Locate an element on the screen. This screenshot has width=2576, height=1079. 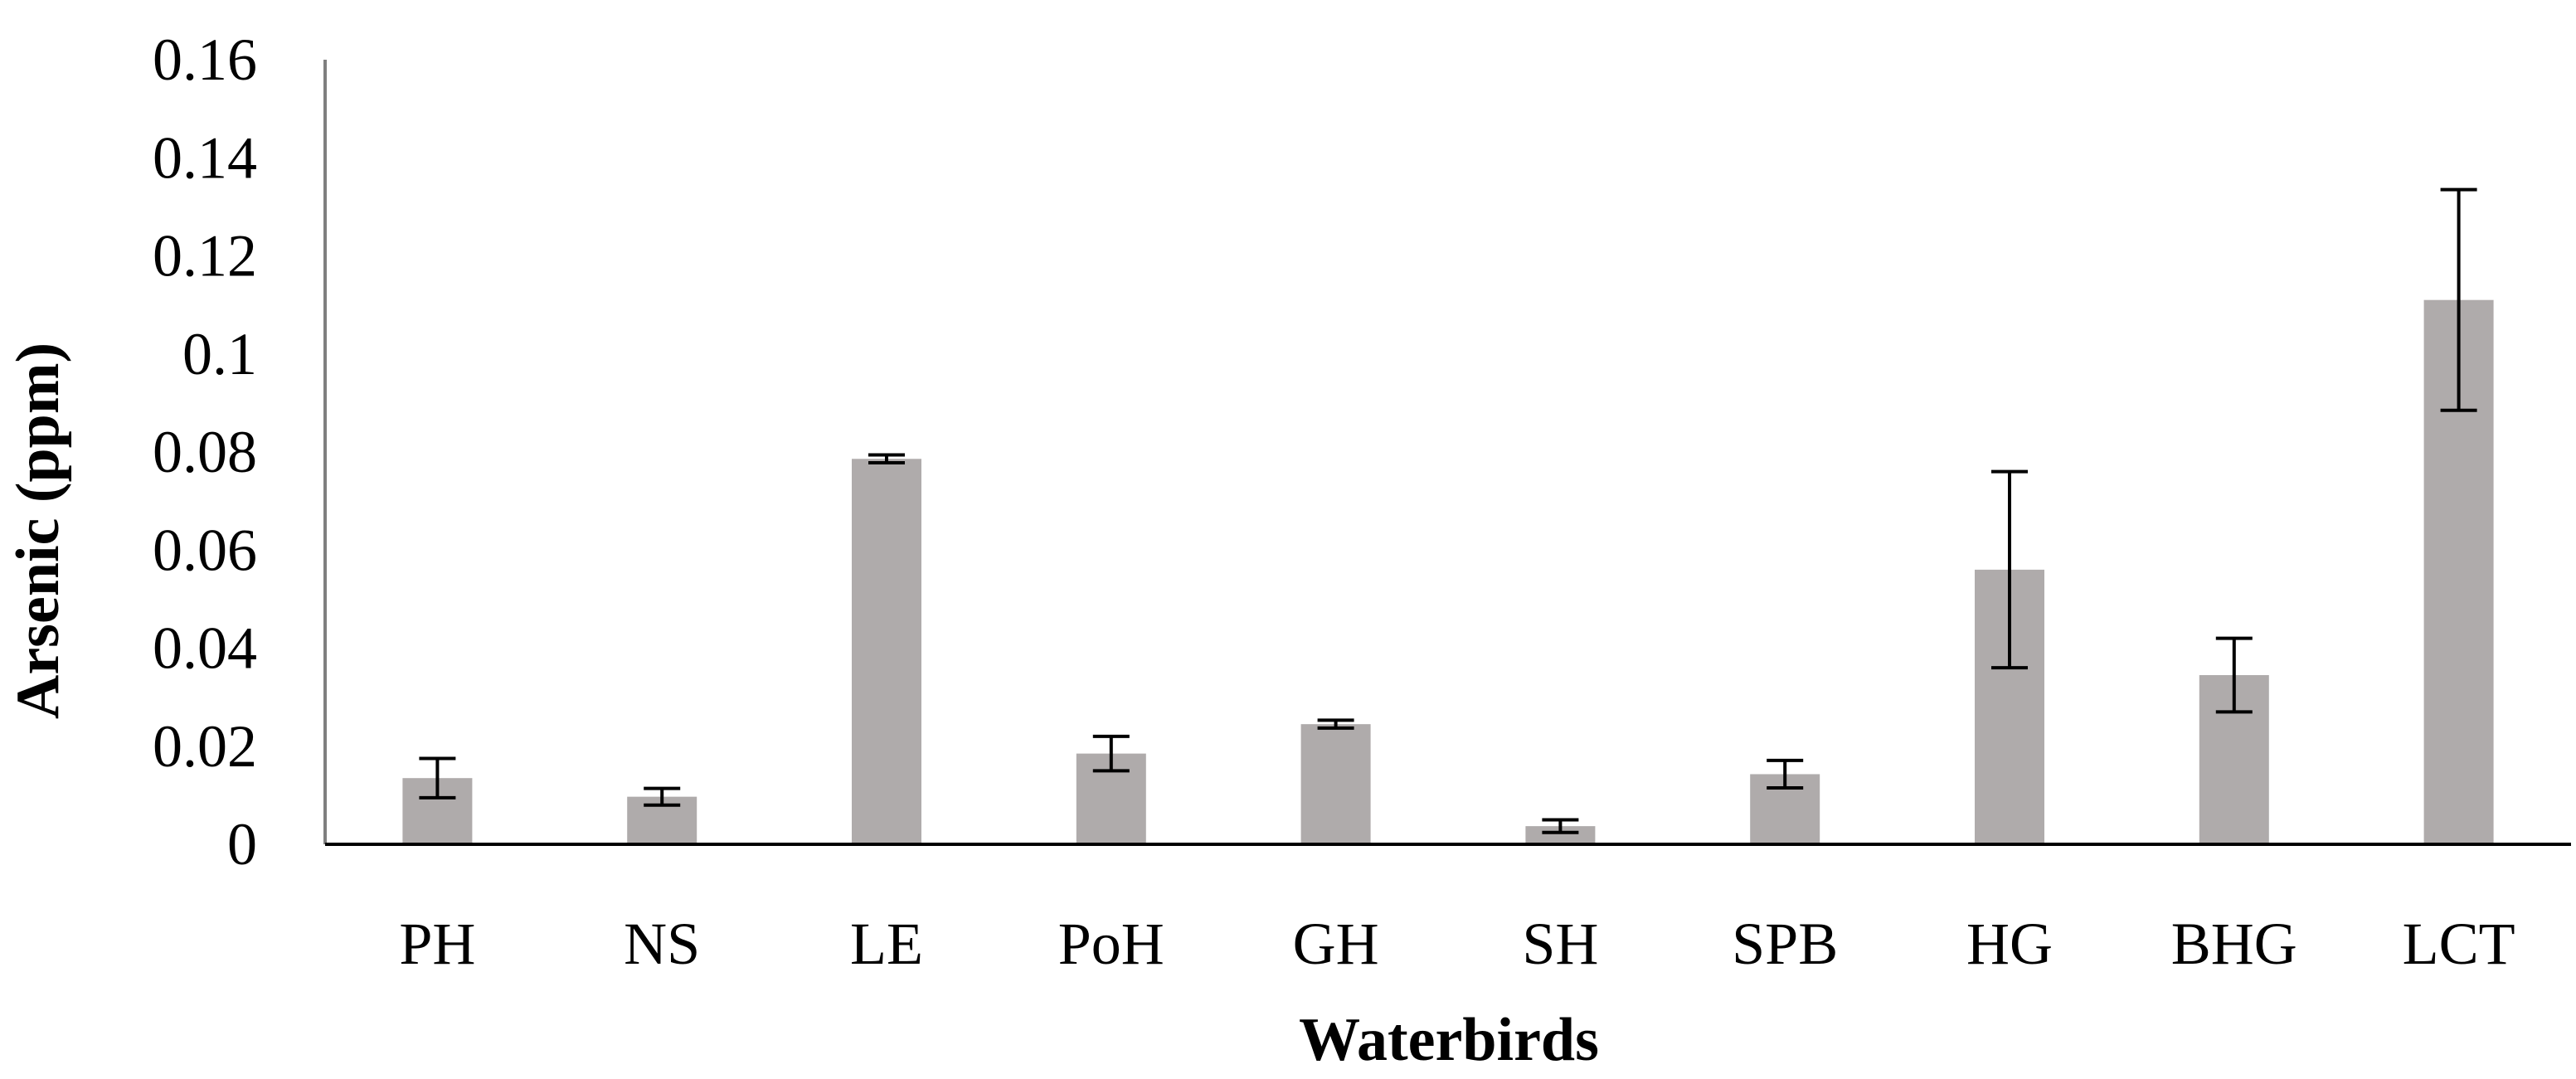
x-tick-label-ph: PH is located at coordinates (437, 944).